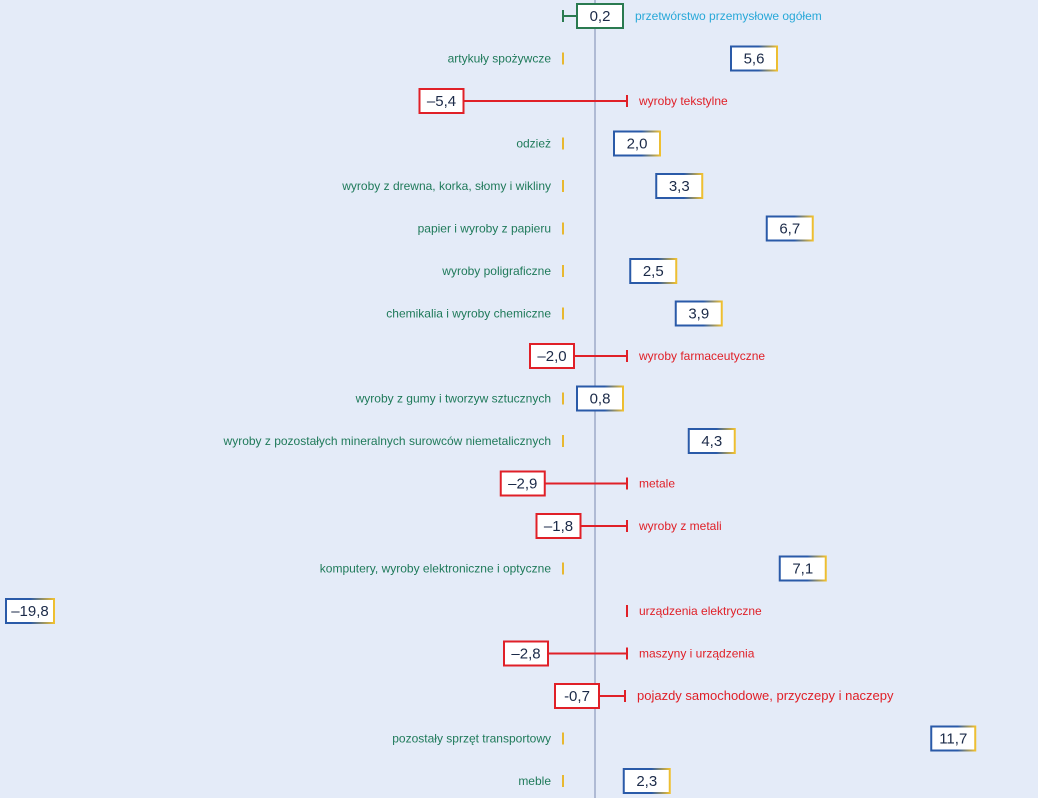 The width and height of the screenshot is (1038, 798). I want to click on bar-row: 5,6 artykuły spożywcze, so click(613, 58).